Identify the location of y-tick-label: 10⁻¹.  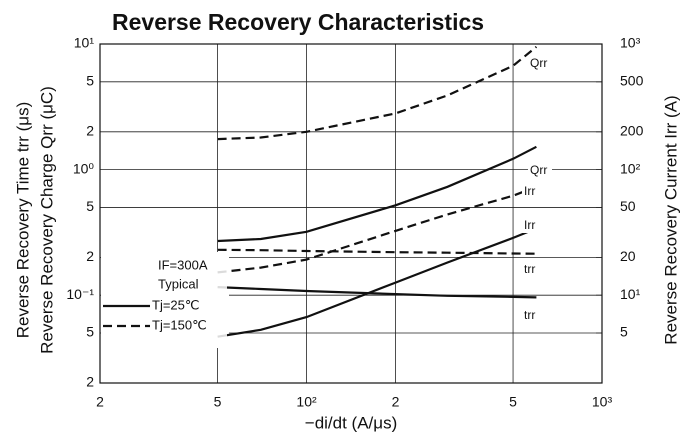
(80, 294).